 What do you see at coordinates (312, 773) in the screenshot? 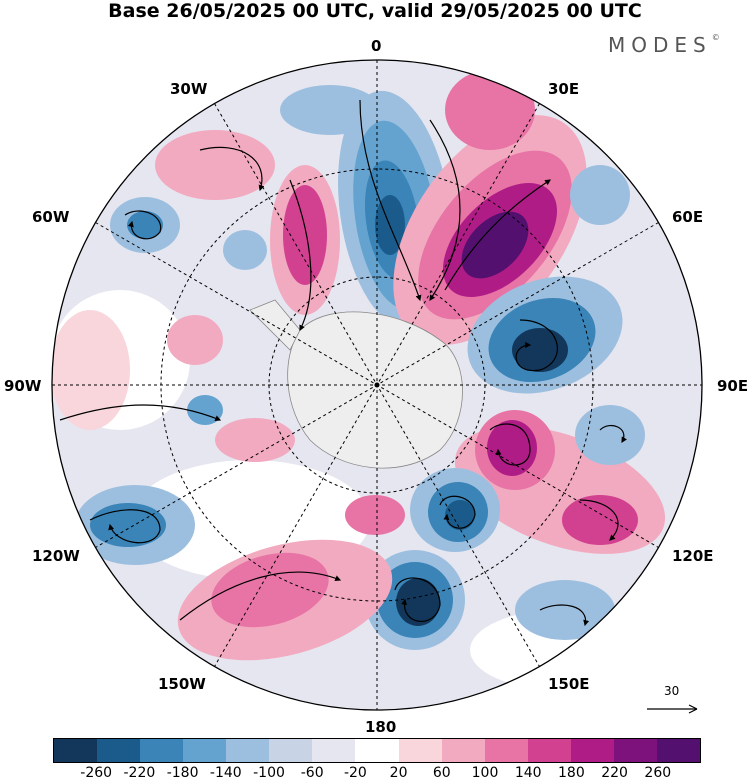
I see `colorbar-tick-label: -60` at bounding box center [312, 773].